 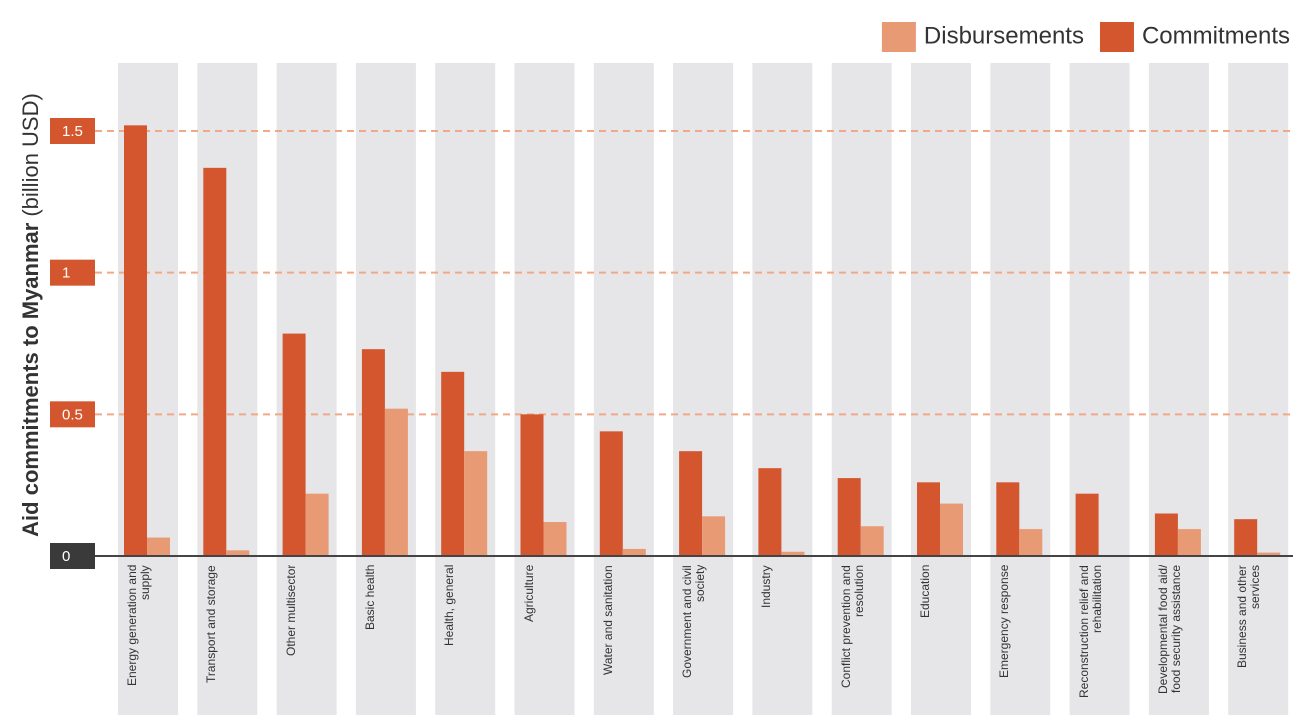 What do you see at coordinates (30, 379) in the screenshot?
I see `y-axis-title-main: Aid commitments to Myanmar` at bounding box center [30, 379].